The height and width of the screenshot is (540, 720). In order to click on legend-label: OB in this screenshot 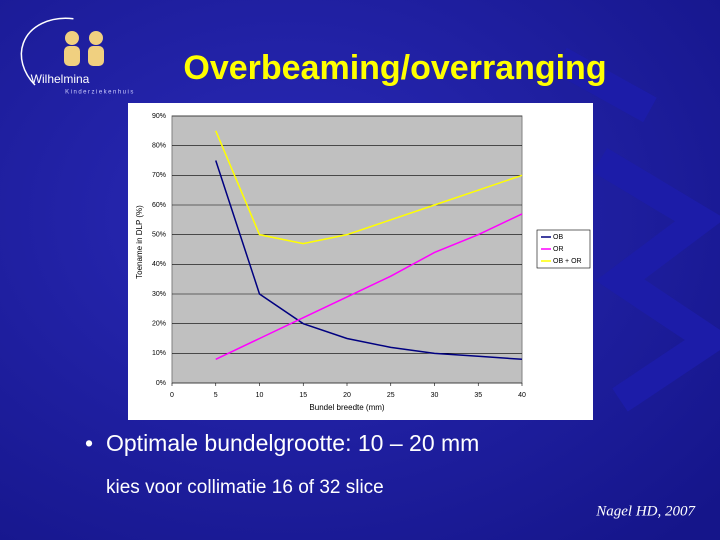, I will do `click(558, 237)`.